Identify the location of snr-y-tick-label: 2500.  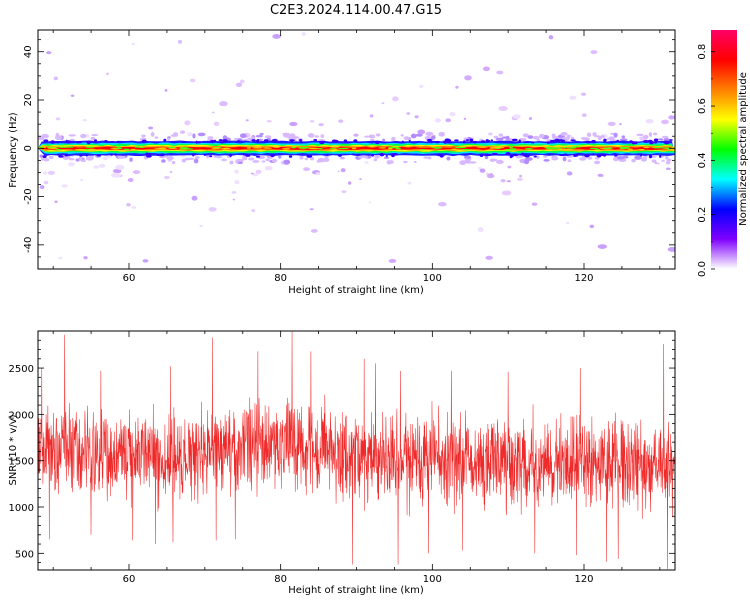
(21, 369).